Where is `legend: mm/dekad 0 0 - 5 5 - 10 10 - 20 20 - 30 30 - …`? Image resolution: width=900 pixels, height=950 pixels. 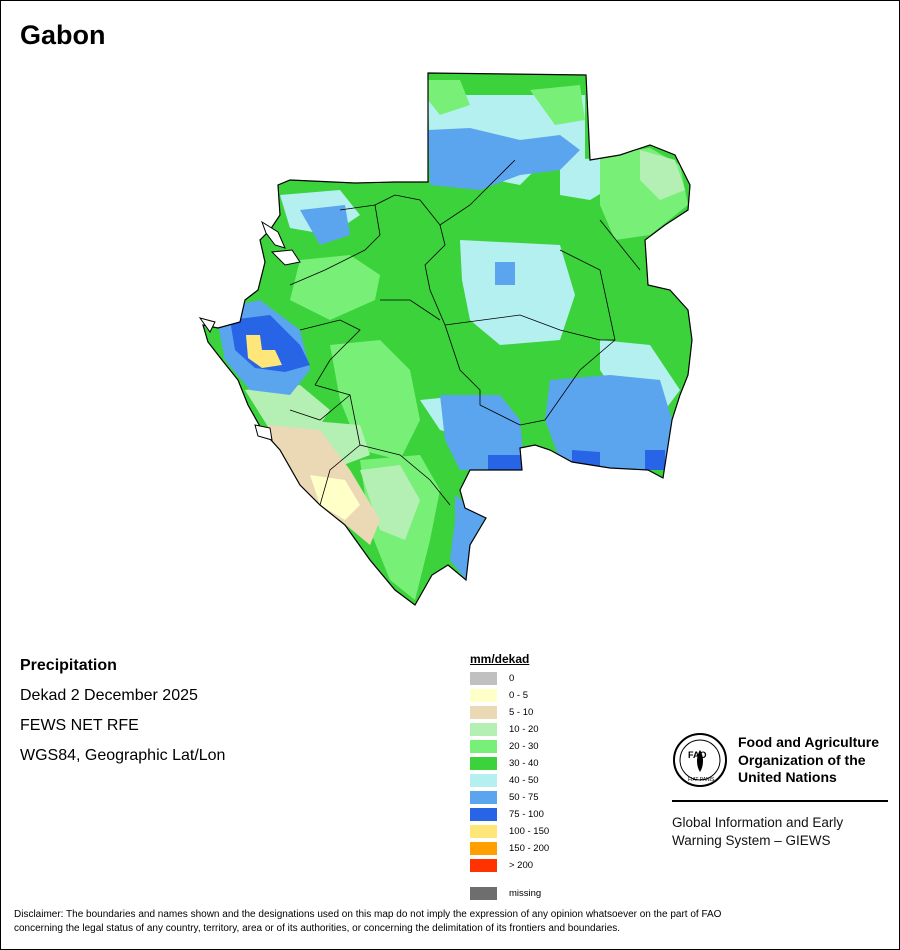 legend: mm/dekad 0 0 - 5 5 - 10 10 - 20 20 - 30 30 - … is located at coordinates (509, 777).